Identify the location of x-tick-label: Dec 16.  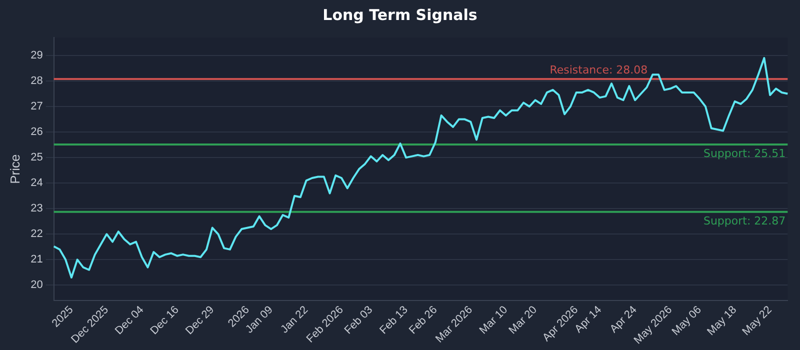
(165, 321).